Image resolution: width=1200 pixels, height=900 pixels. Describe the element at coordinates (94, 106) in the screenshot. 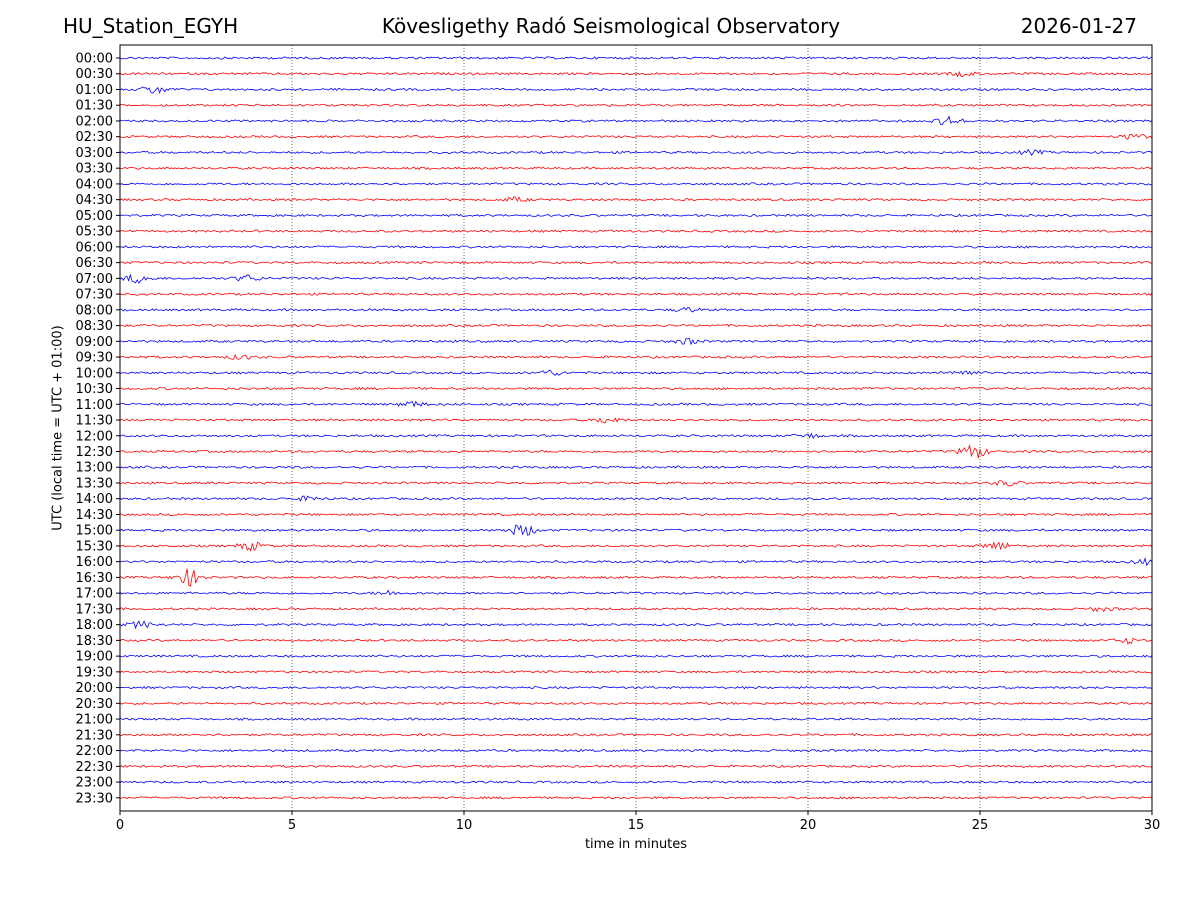

I see `row-label: 01:30` at that location.